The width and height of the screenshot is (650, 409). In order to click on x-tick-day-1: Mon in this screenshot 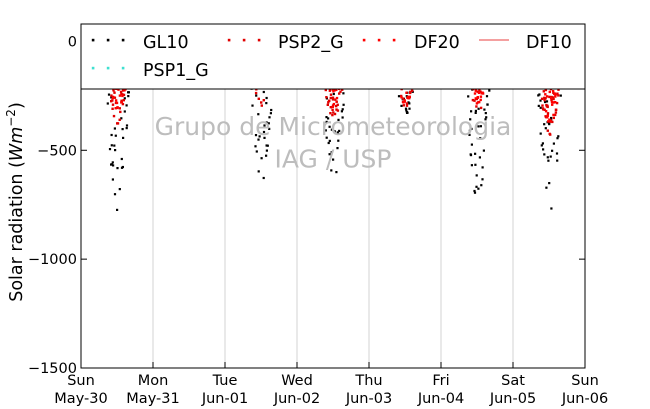, I will do `click(153, 381)`.